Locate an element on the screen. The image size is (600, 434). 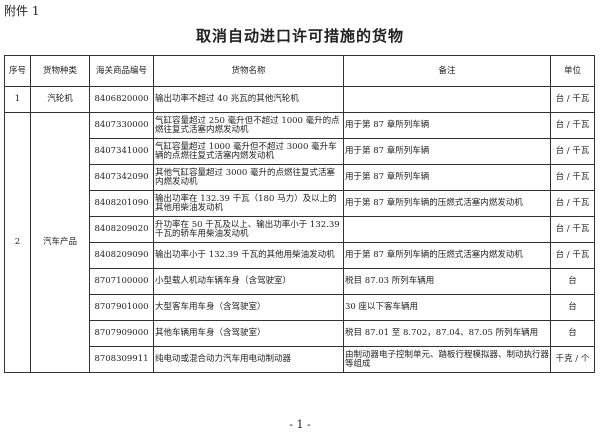
cell-code: 8407341000 is located at coordinates (121, 151).